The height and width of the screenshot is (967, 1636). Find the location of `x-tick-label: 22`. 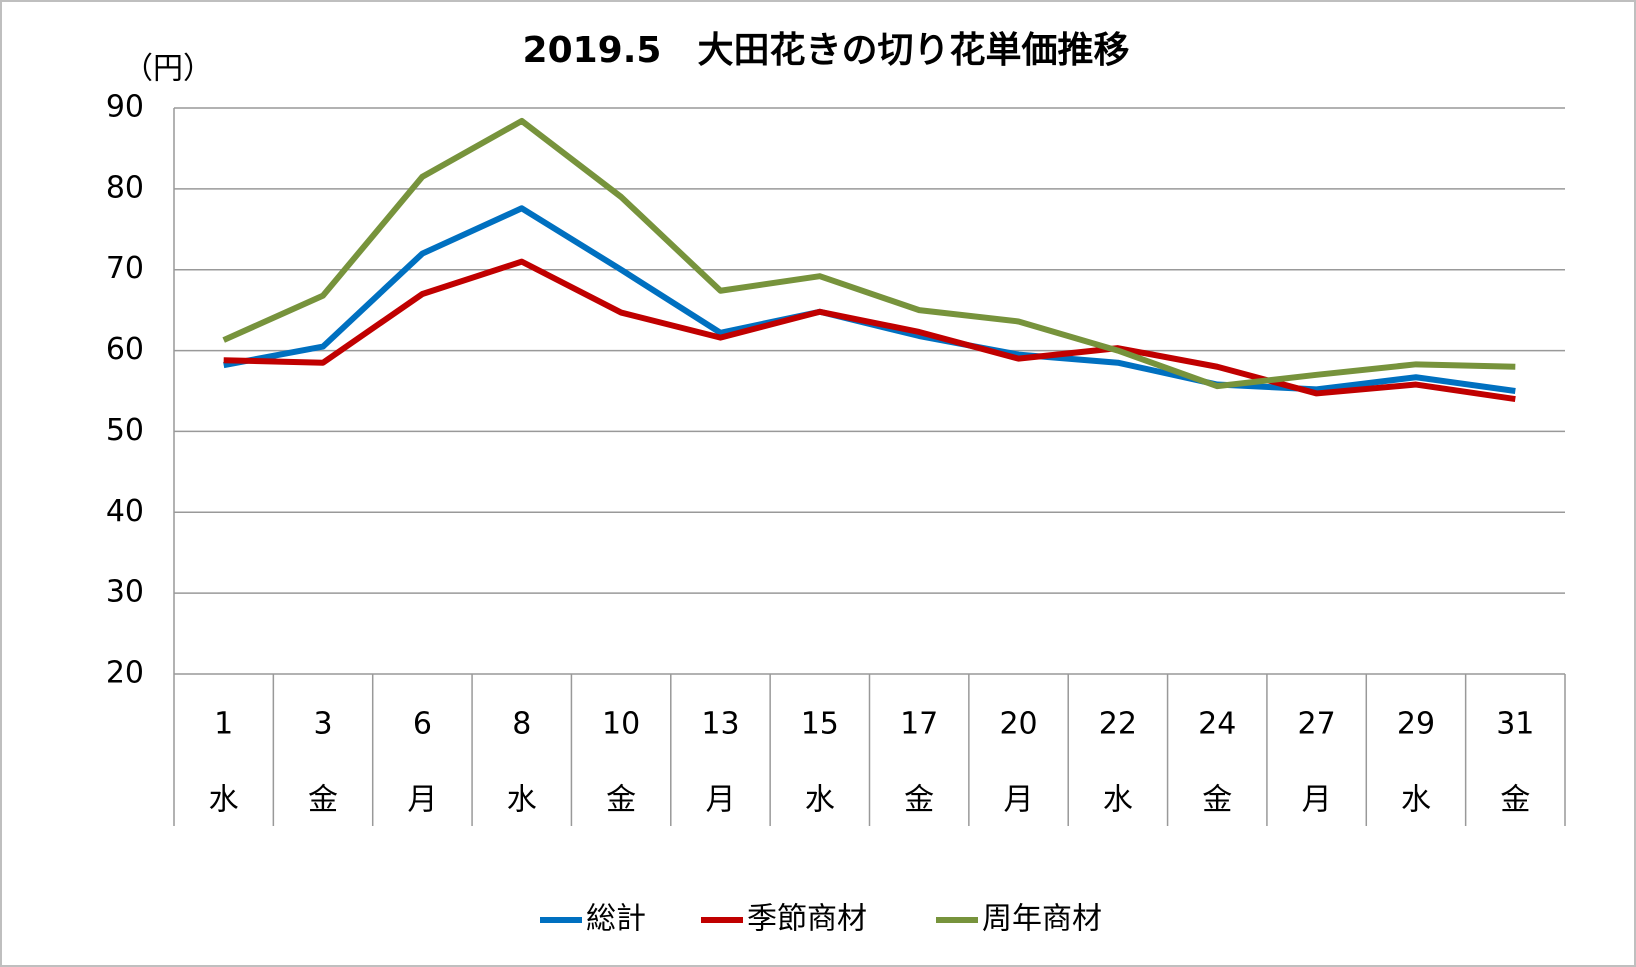

x-tick-label: 22 is located at coordinates (1118, 724).